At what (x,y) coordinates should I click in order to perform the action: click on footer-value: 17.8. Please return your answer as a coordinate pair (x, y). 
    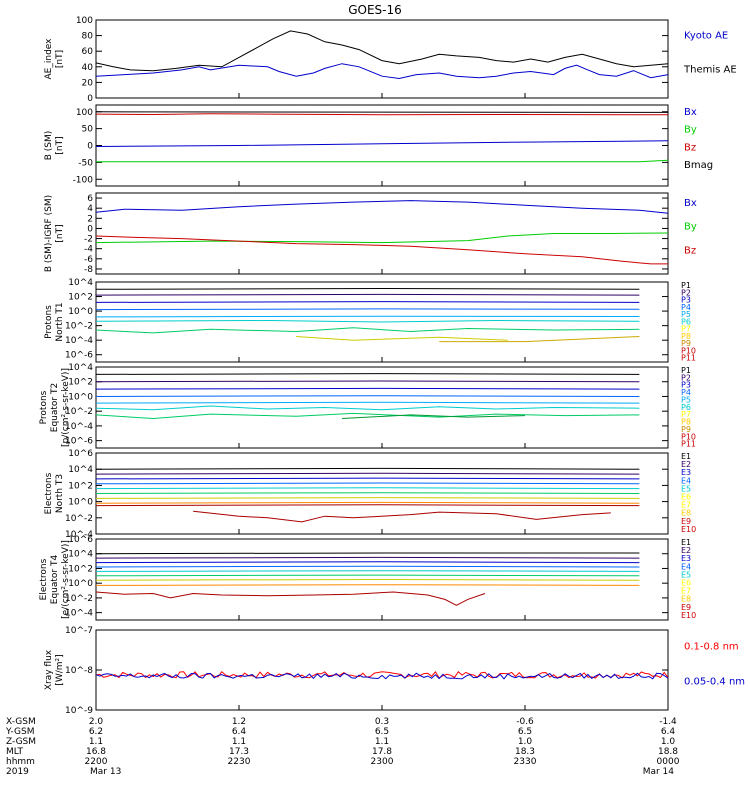
    Looking at the image, I should click on (382, 752).